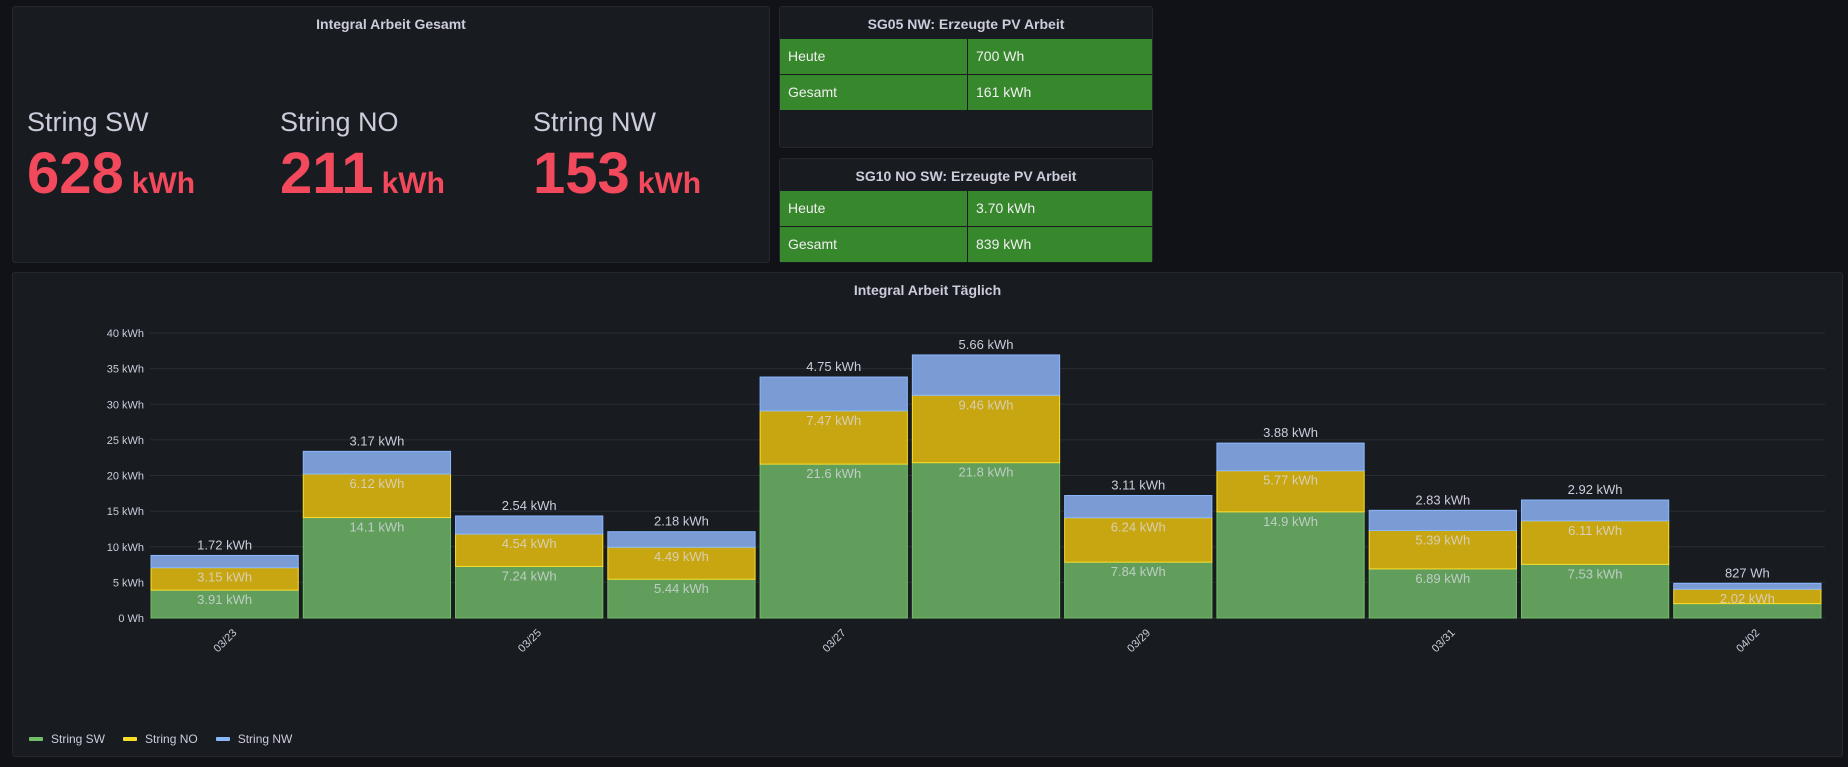 The image size is (1848, 767). Describe the element at coordinates (376, 527) in the screenshot. I see `data-label: 14.1 kWh` at that location.